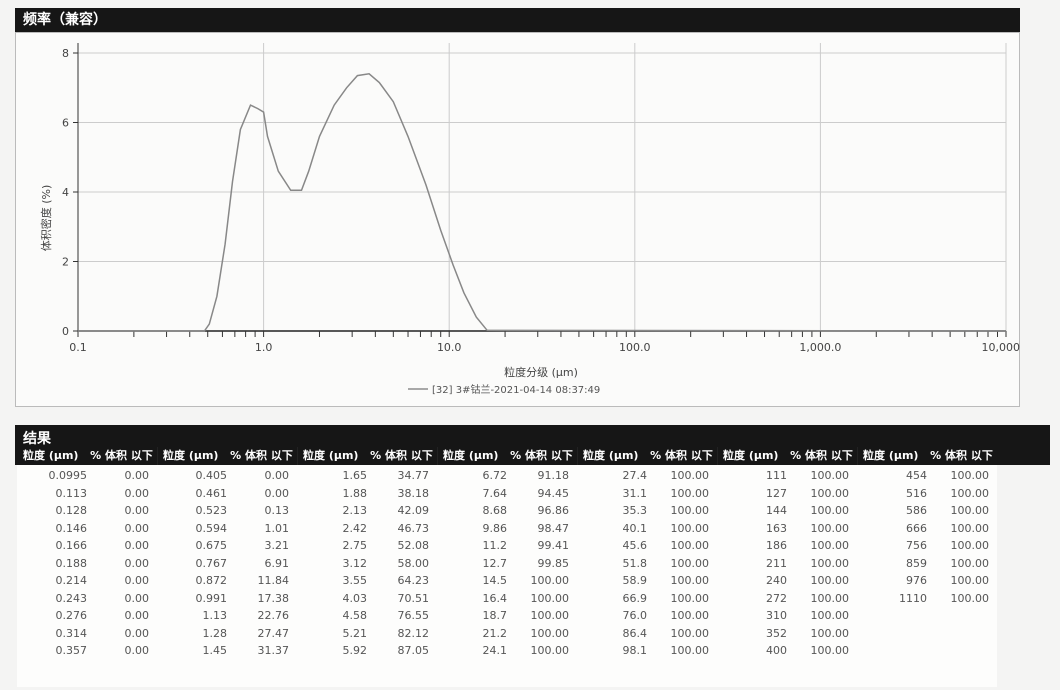 The image size is (1060, 690). I want to click on size-value: 2.75, so click(355, 545).